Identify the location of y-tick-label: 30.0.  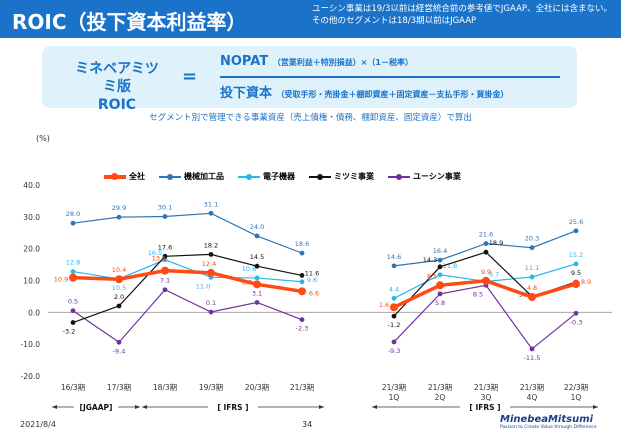
(31, 217).